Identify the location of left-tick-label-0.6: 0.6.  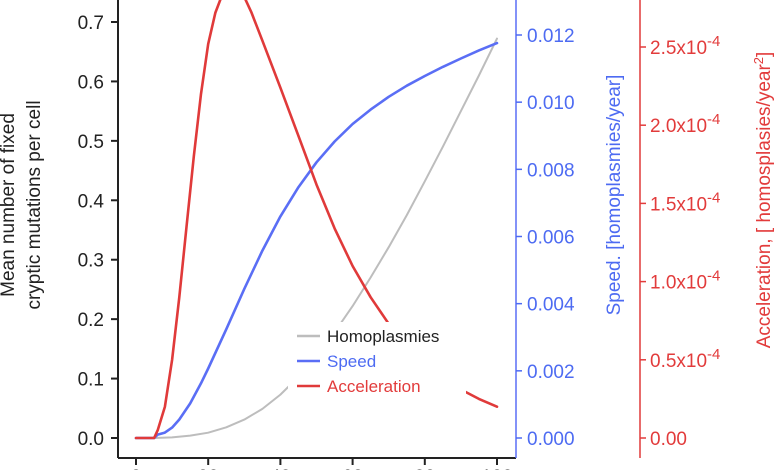
(91, 82).